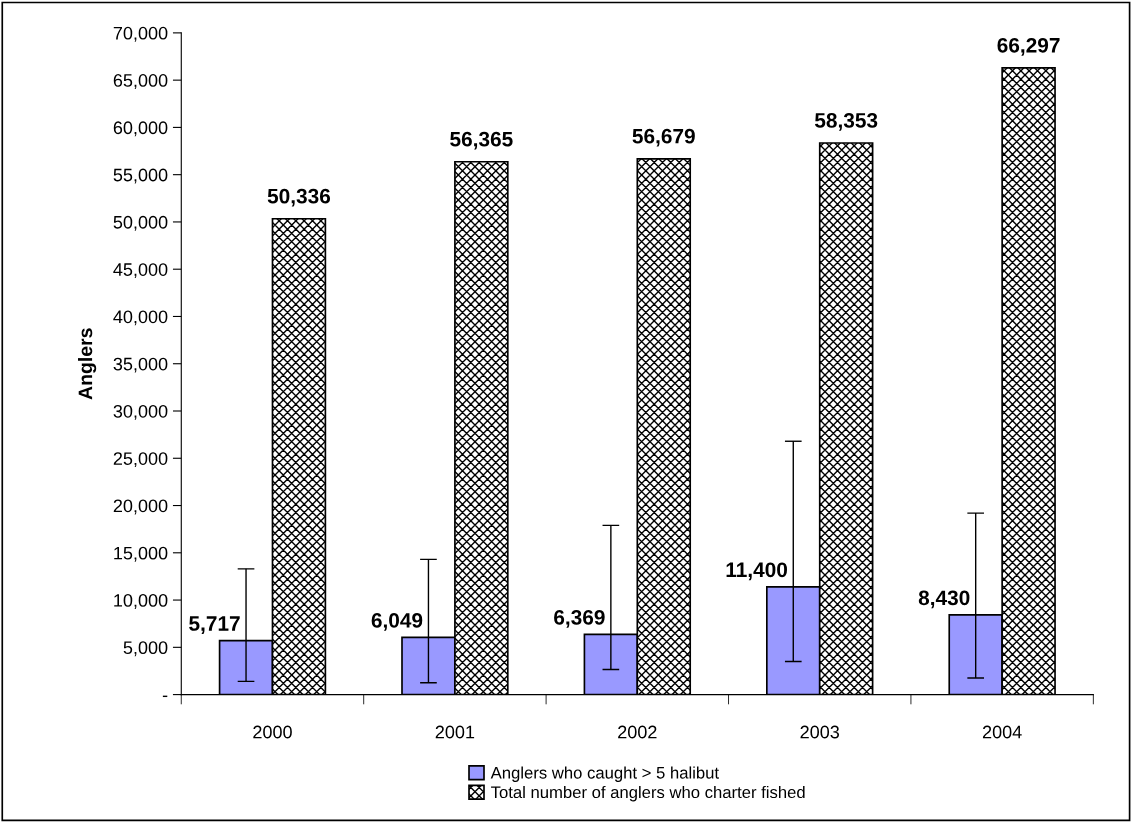 The image size is (1133, 822). I want to click on y-tick-label: 15,000, so click(141, 554).